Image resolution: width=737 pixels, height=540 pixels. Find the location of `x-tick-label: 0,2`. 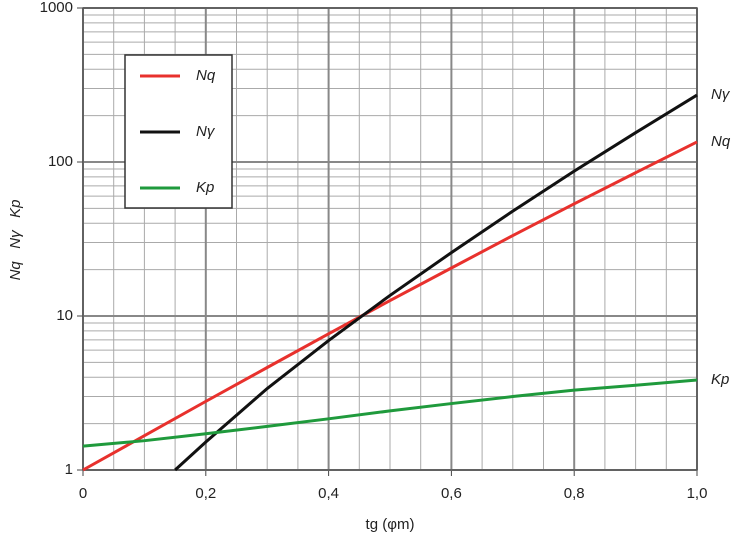

x-tick-label: 0,2 is located at coordinates (205, 493).